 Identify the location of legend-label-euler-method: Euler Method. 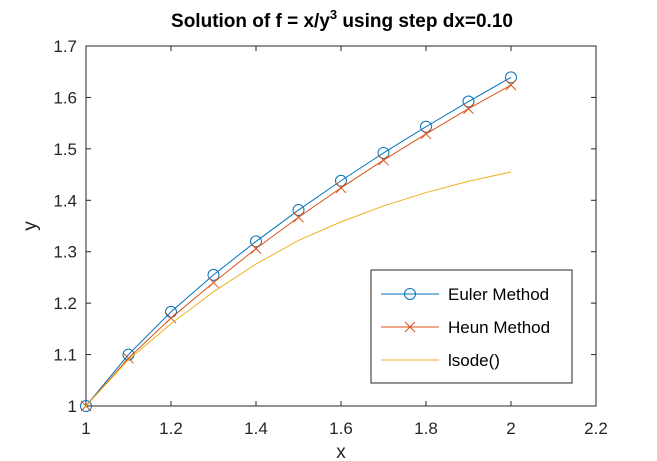
(498, 294).